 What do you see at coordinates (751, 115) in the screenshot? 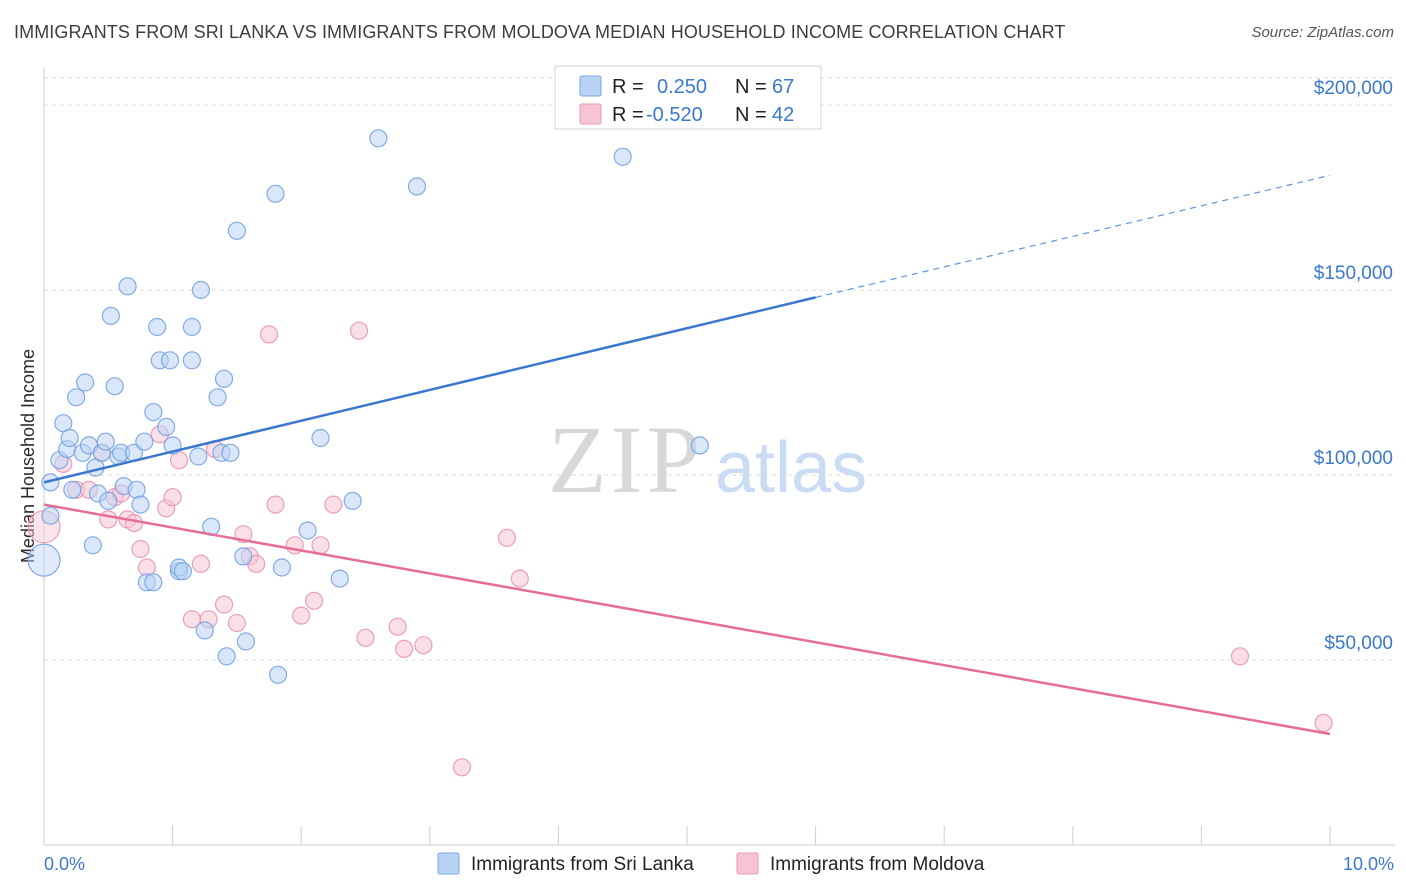
I see `legend-n-label-2: N =` at bounding box center [751, 115].